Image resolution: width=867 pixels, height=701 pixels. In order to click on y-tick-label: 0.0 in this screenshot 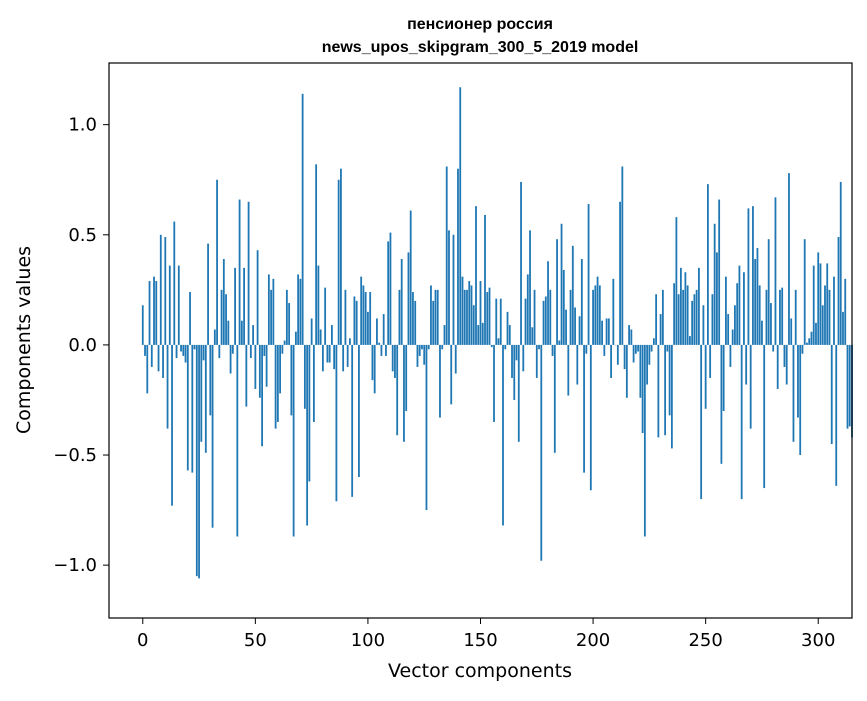, I will do `click(82, 345)`.